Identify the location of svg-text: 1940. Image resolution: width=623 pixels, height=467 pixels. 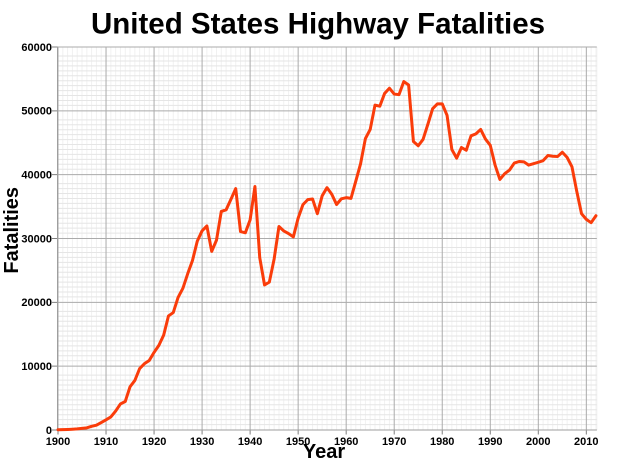
(250, 442).